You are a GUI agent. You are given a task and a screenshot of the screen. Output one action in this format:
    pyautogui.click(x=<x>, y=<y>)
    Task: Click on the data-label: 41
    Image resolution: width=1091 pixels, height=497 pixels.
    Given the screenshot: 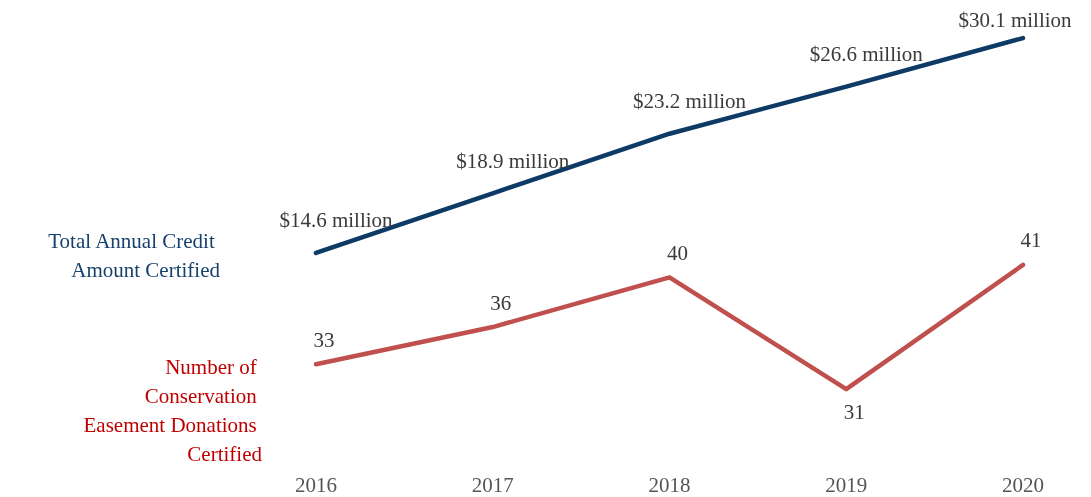 What is the action you would take?
    pyautogui.click(x=1031, y=240)
    